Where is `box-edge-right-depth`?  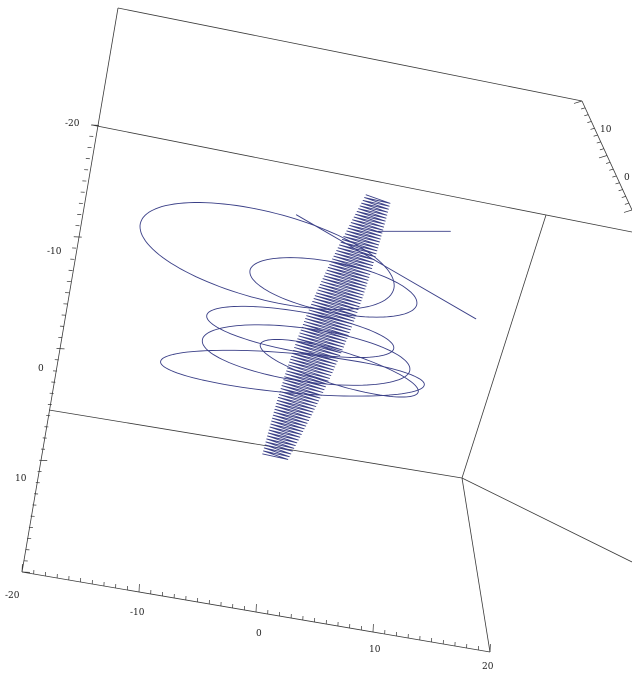
box-edge-right-depth is located at coordinates (546, 520).